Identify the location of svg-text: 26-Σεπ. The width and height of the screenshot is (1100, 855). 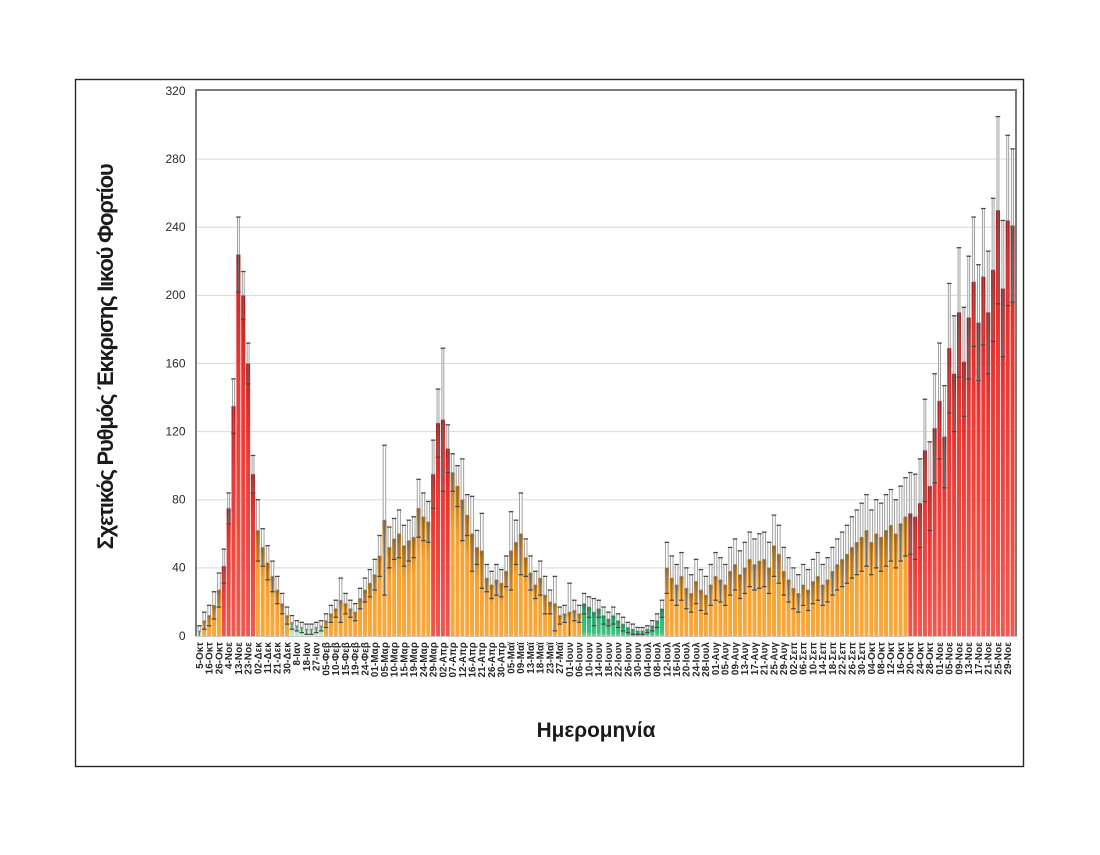
(852, 658).